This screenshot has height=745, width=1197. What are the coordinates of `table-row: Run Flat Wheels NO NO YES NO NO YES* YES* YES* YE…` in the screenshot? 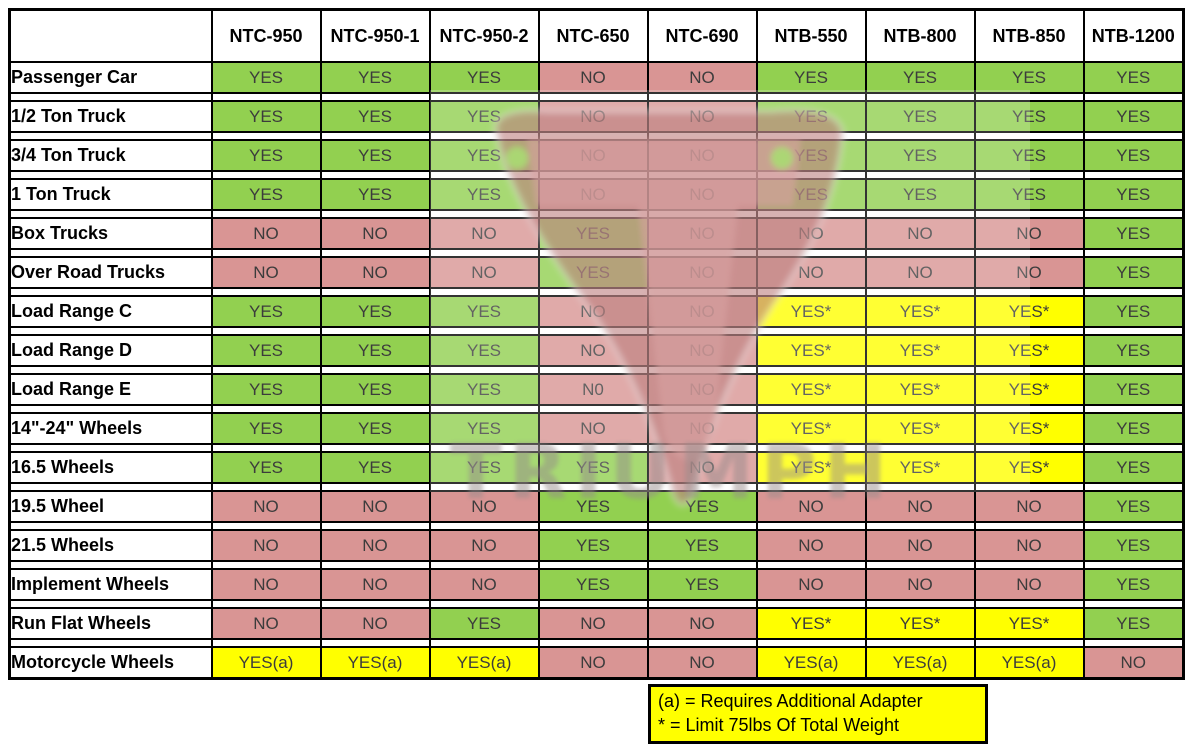 It's located at (596, 623).